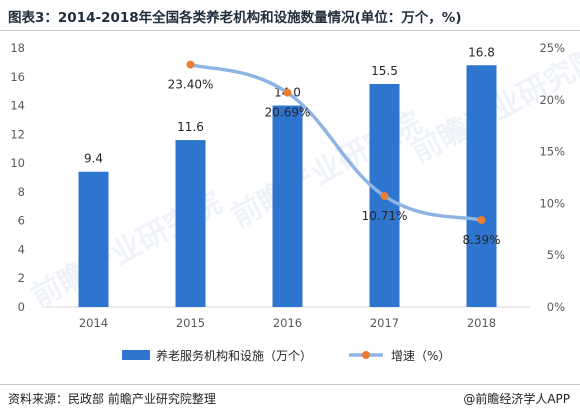 The height and width of the screenshot is (418, 580). Describe the element at coordinates (190, 323) in the screenshot. I see `x-tick-label: 2015` at that location.